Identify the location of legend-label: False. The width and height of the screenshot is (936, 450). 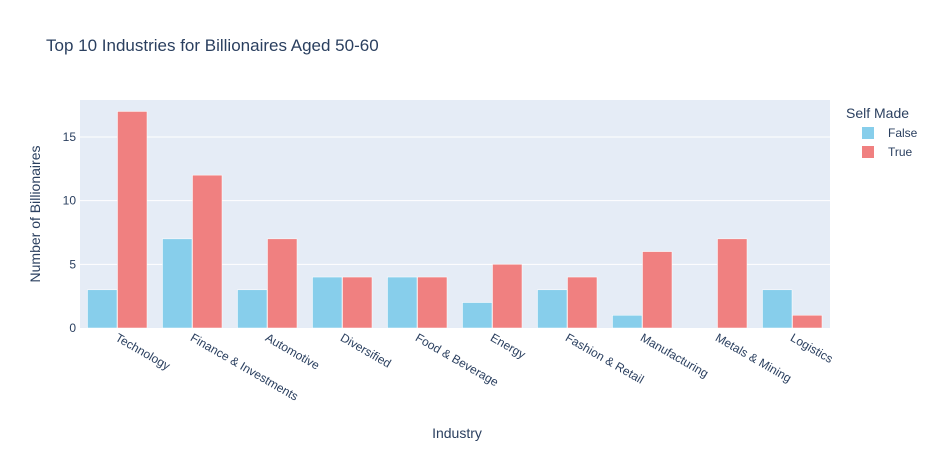
(903, 133).